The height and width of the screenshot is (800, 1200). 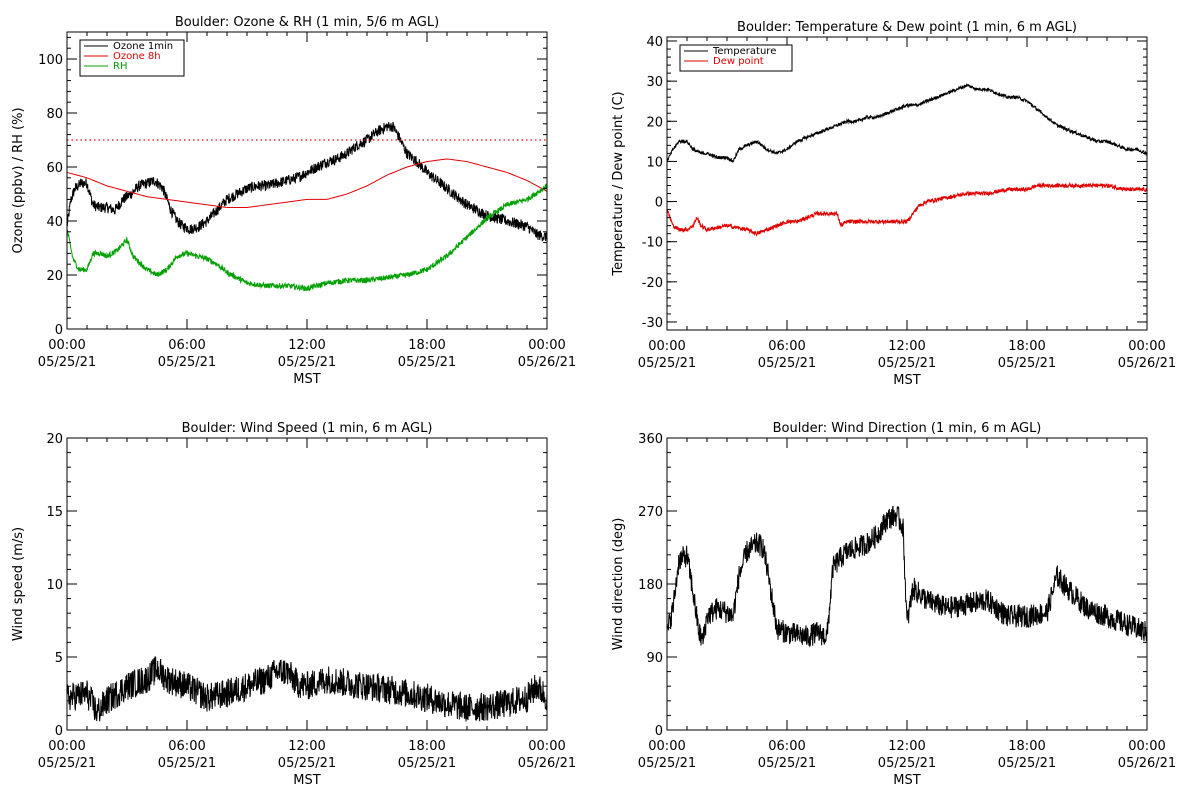 What do you see at coordinates (650, 585) in the screenshot?
I see `y-tick-label: 180` at bounding box center [650, 585].